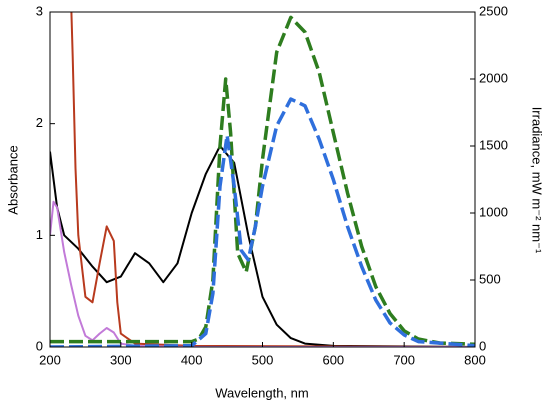 The width and height of the screenshot is (550, 408). What do you see at coordinates (493, 77) in the screenshot?
I see `y2-tick-label: 2000` at bounding box center [493, 77].